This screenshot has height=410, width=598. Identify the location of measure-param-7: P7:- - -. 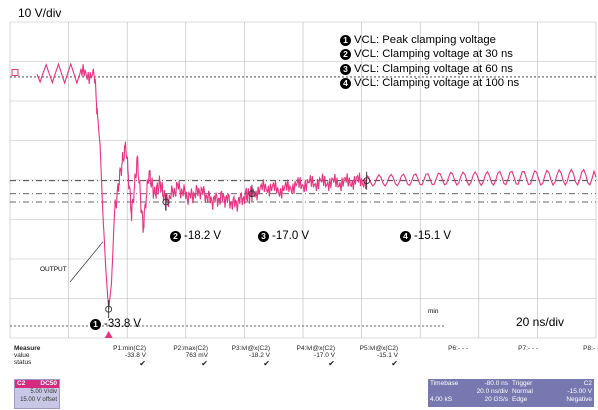
(509, 356).